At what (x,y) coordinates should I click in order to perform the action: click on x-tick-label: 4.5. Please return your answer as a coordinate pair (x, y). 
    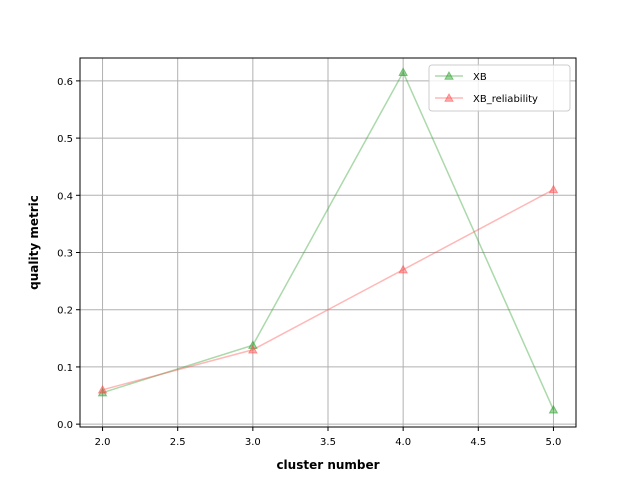
    Looking at the image, I should click on (478, 442).